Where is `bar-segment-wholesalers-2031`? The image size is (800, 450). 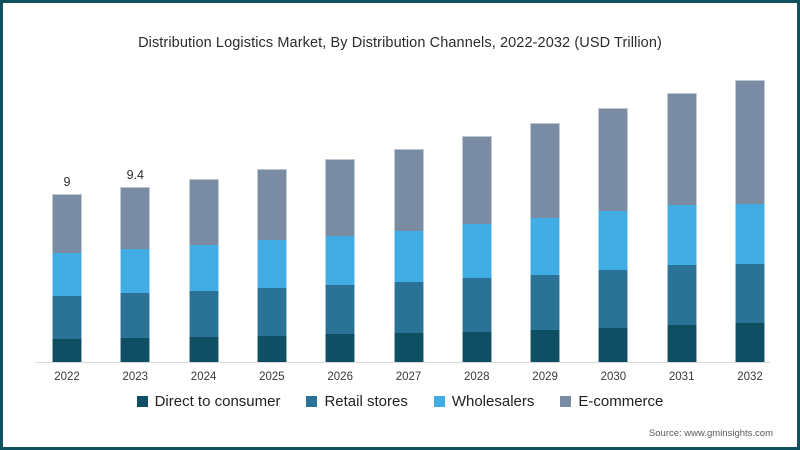
bar-segment-wholesalers-2031 is located at coordinates (681, 234).